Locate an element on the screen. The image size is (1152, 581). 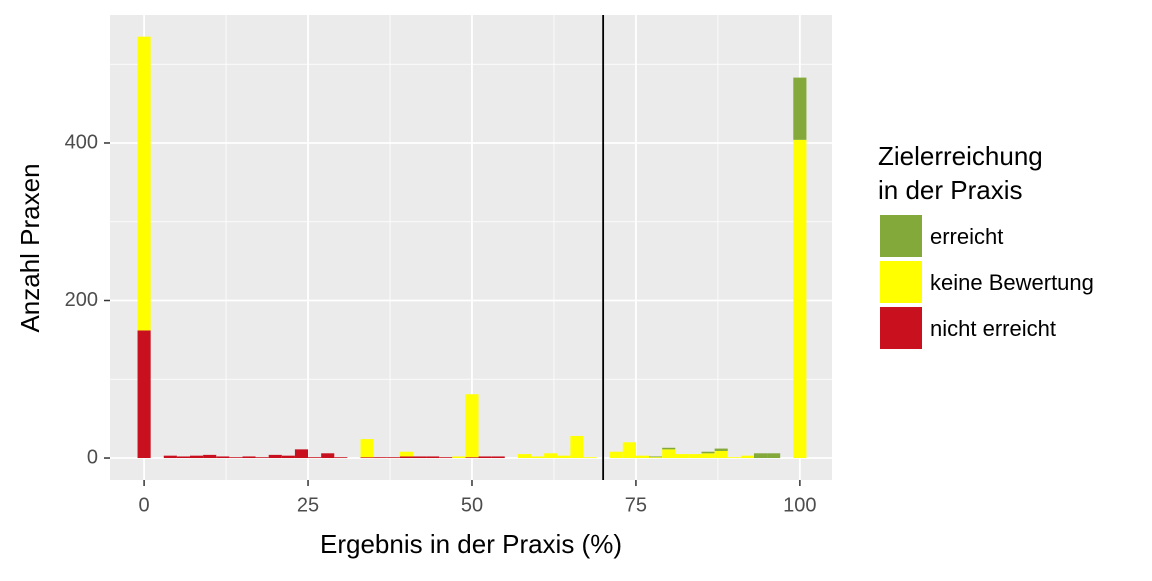
x-axis-title: Ergebnis in der Praxis (%) is located at coordinates (471, 544).